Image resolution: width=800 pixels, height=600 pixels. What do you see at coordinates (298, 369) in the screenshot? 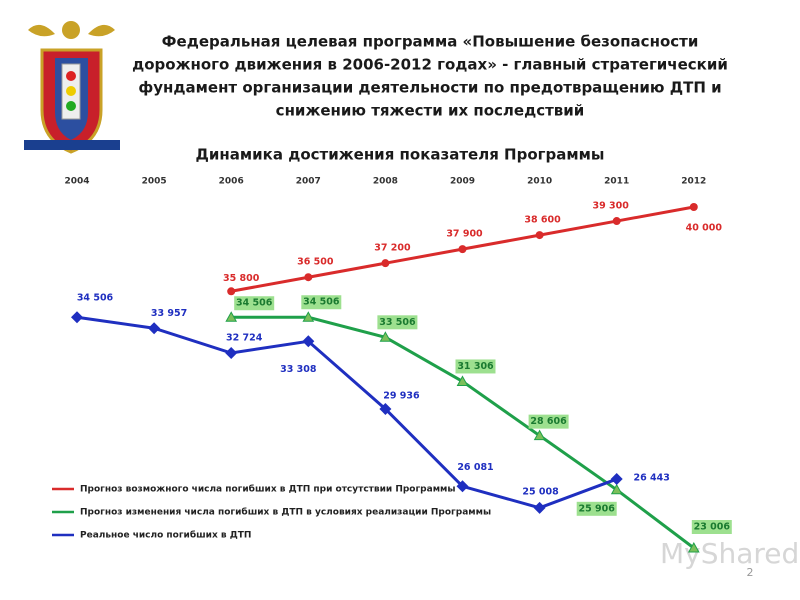
I see `value-label: 33 308` at bounding box center [298, 369].